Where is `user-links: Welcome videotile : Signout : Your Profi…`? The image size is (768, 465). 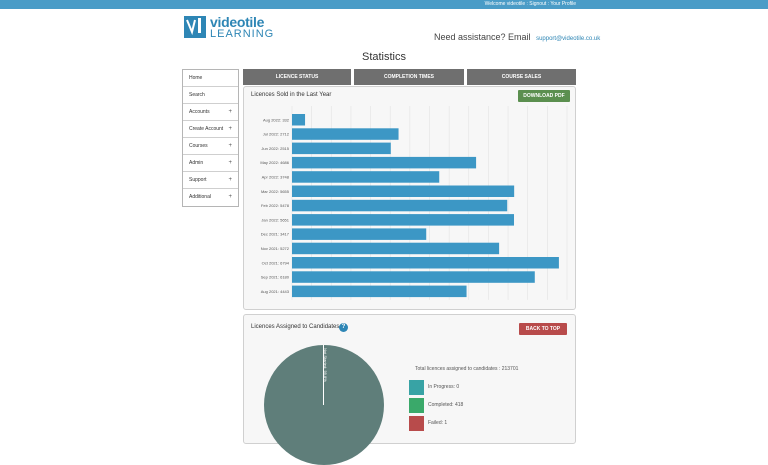
user-links: Welcome videotile : Signout : Your Profi… is located at coordinates (530, 4).